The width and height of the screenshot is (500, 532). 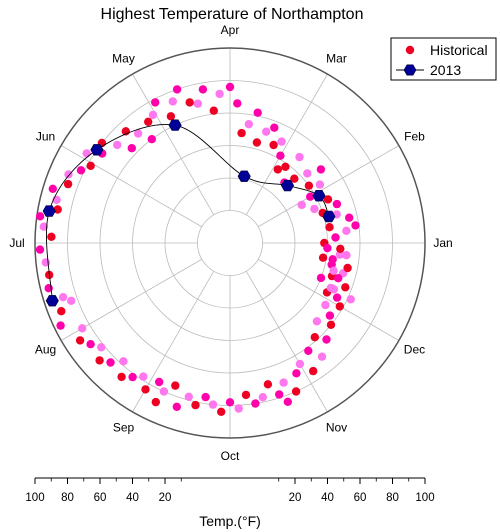 I want to click on month-label-jan: Jan, so click(x=442, y=243).